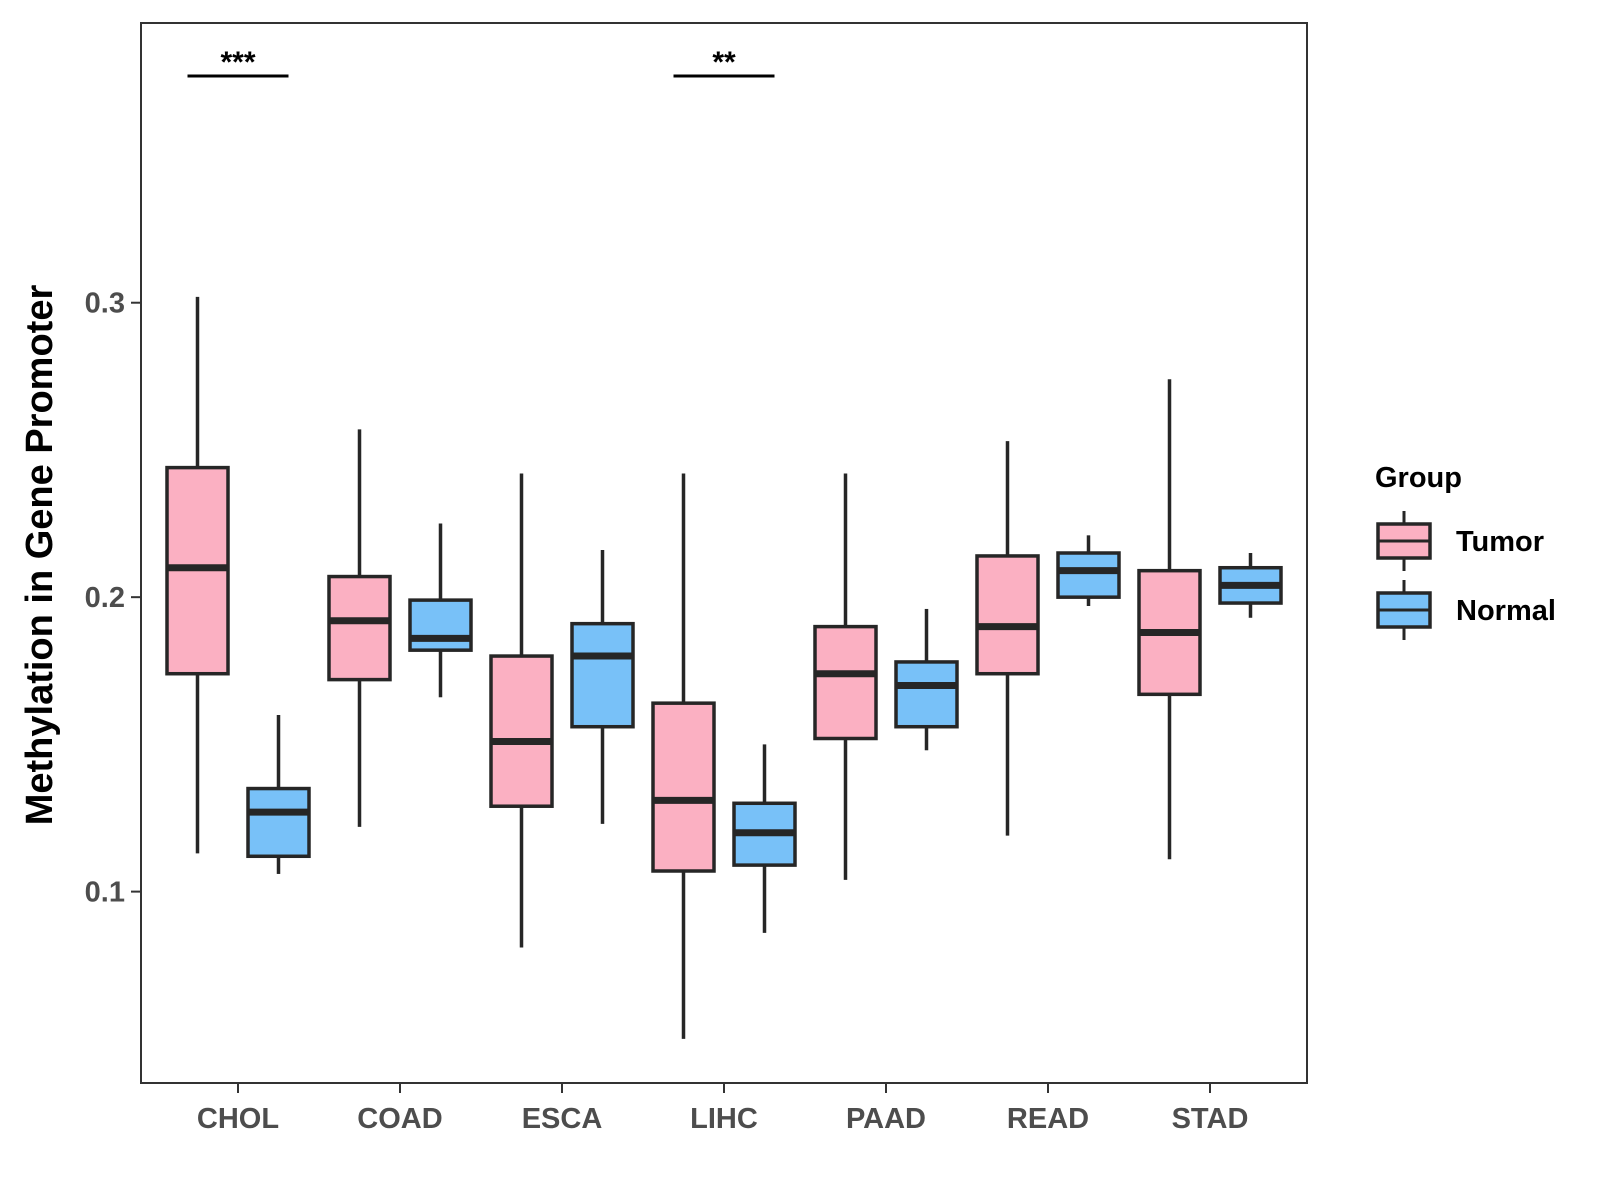 This screenshot has height=1200, width=1600. What do you see at coordinates (40, 555) in the screenshot?
I see `y-axis-title: Methylation in Gene Promoter` at bounding box center [40, 555].